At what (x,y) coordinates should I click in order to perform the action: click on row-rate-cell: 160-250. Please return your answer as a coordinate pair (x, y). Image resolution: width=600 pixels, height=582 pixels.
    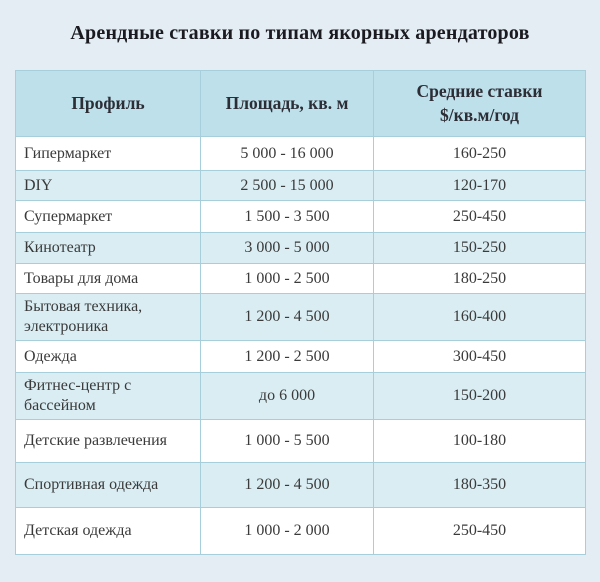
    Looking at the image, I should click on (479, 153).